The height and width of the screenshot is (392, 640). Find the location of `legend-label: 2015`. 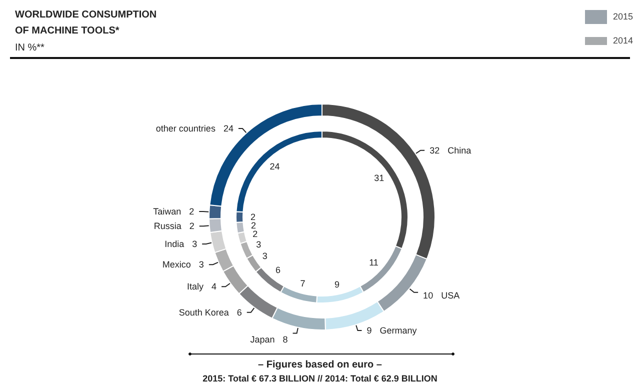

legend-label: 2015 is located at coordinates (623, 17).